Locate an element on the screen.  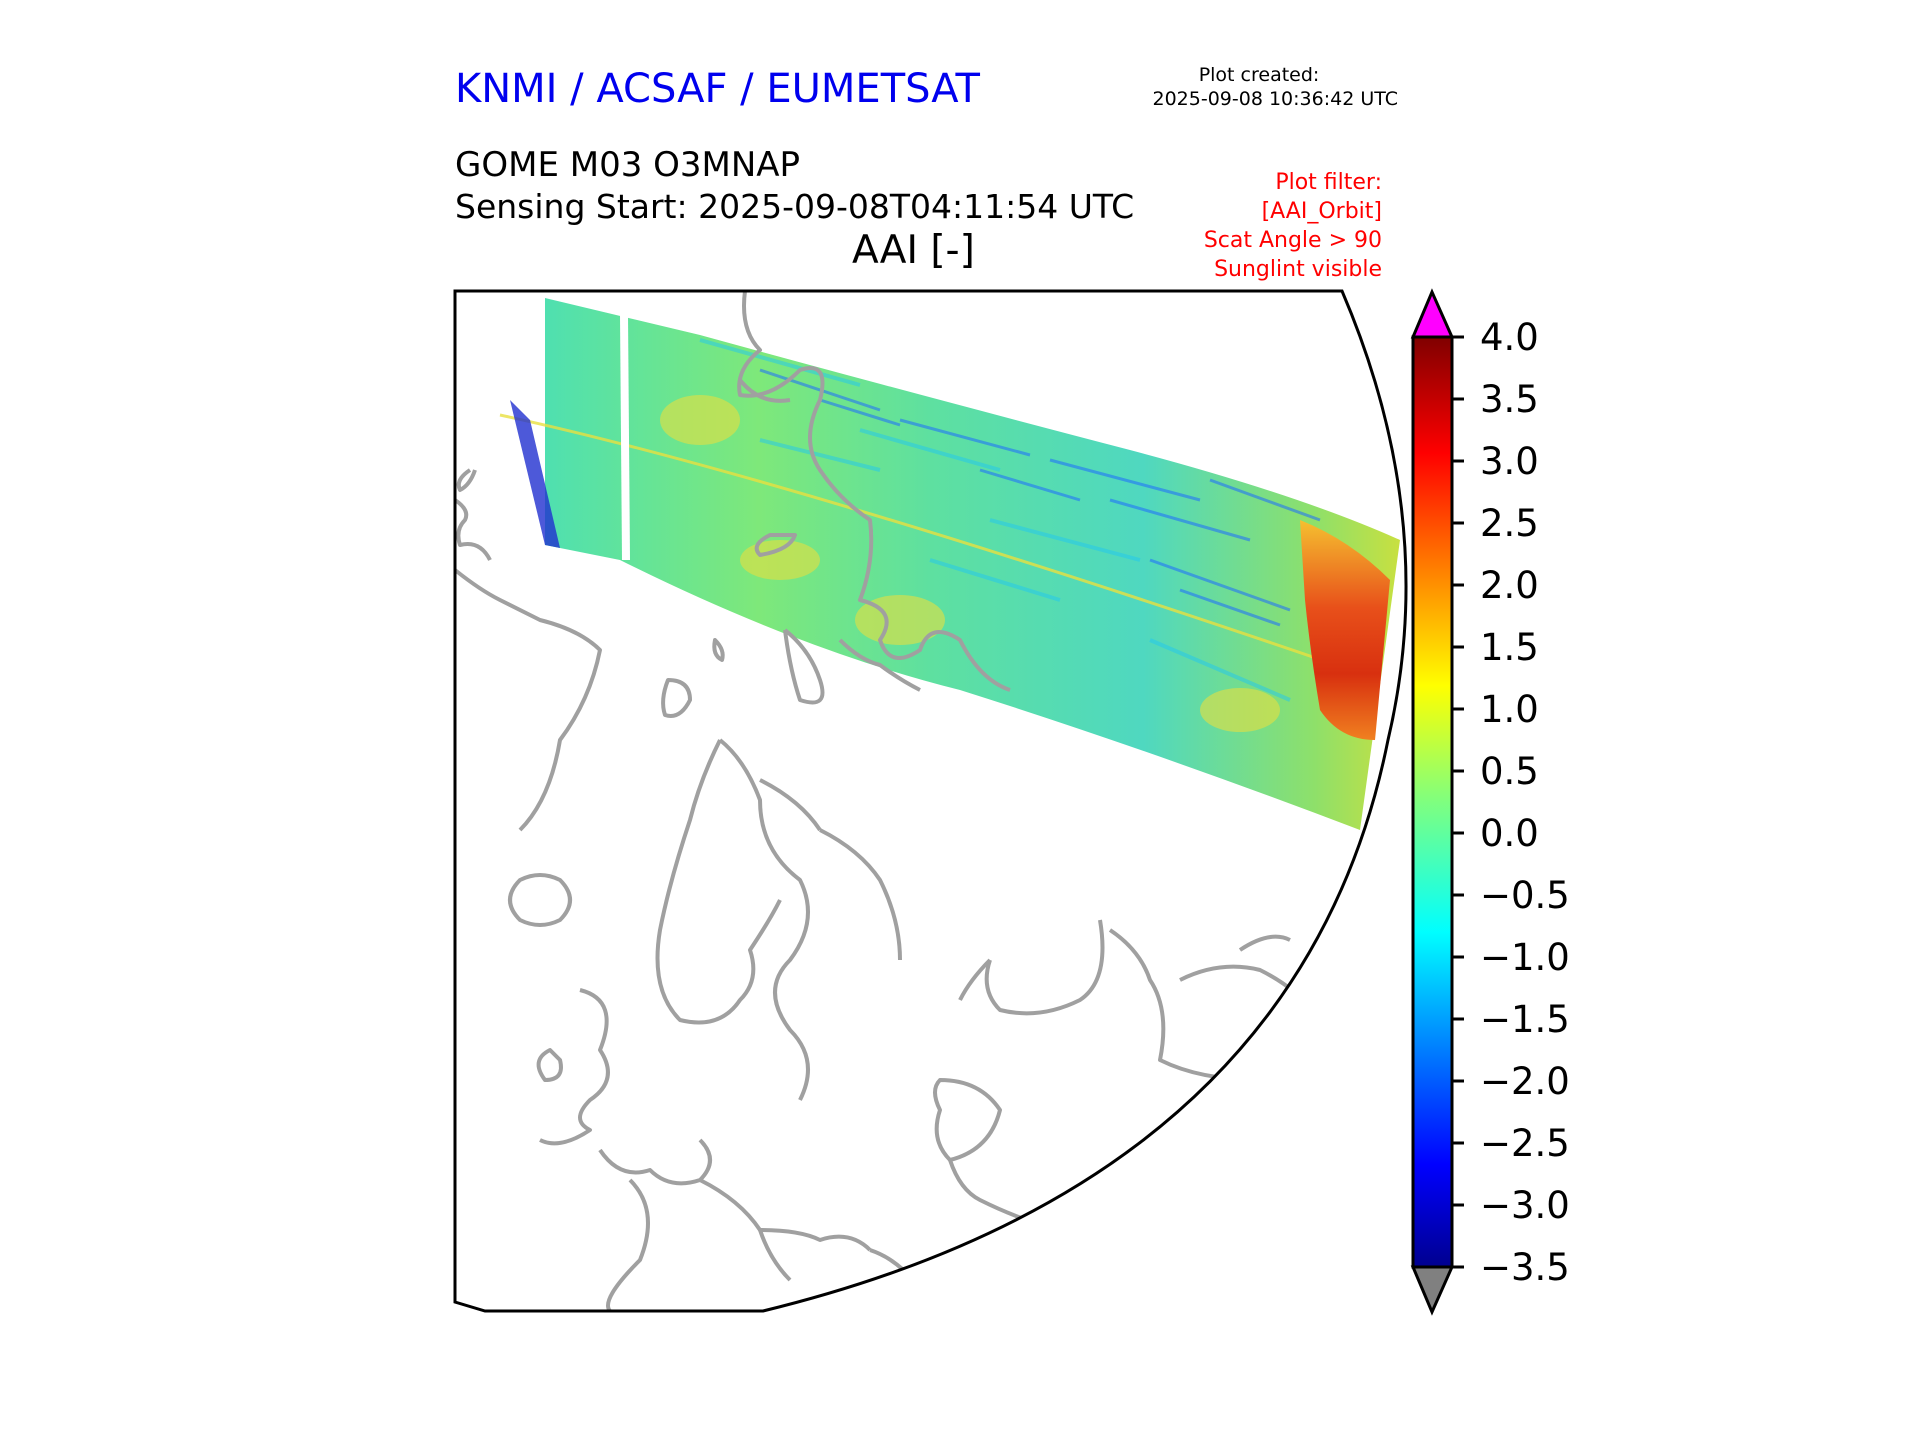
swath-cyan-streaks is located at coordinates (995, 520).